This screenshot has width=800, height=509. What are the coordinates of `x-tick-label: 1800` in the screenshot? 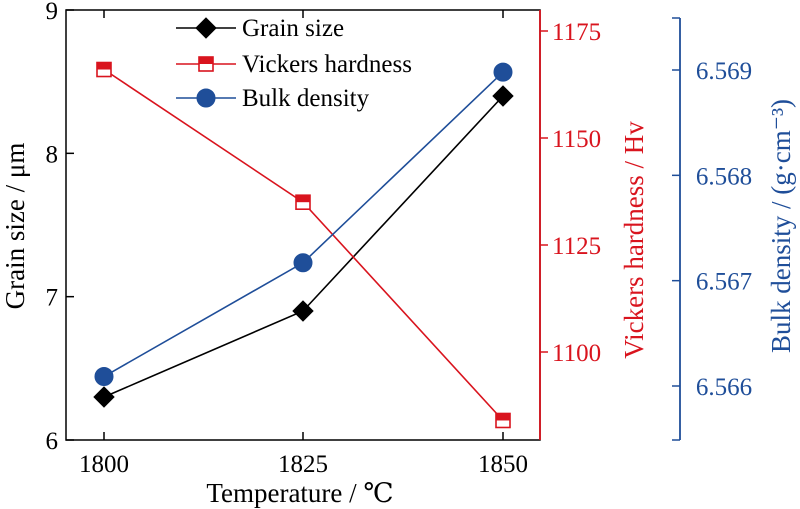 It's located at (104, 464).